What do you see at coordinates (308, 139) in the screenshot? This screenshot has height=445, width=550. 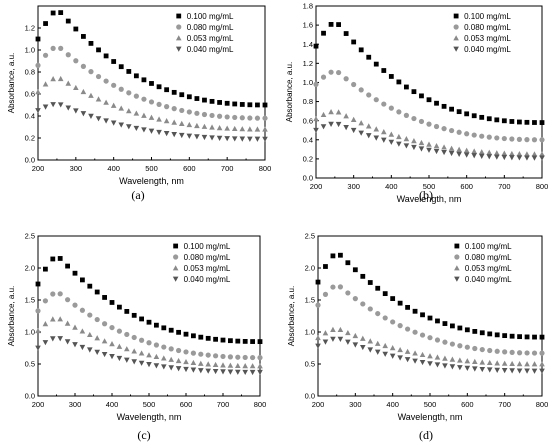 I see `y-tick-label: 0.4` at bounding box center [308, 139].